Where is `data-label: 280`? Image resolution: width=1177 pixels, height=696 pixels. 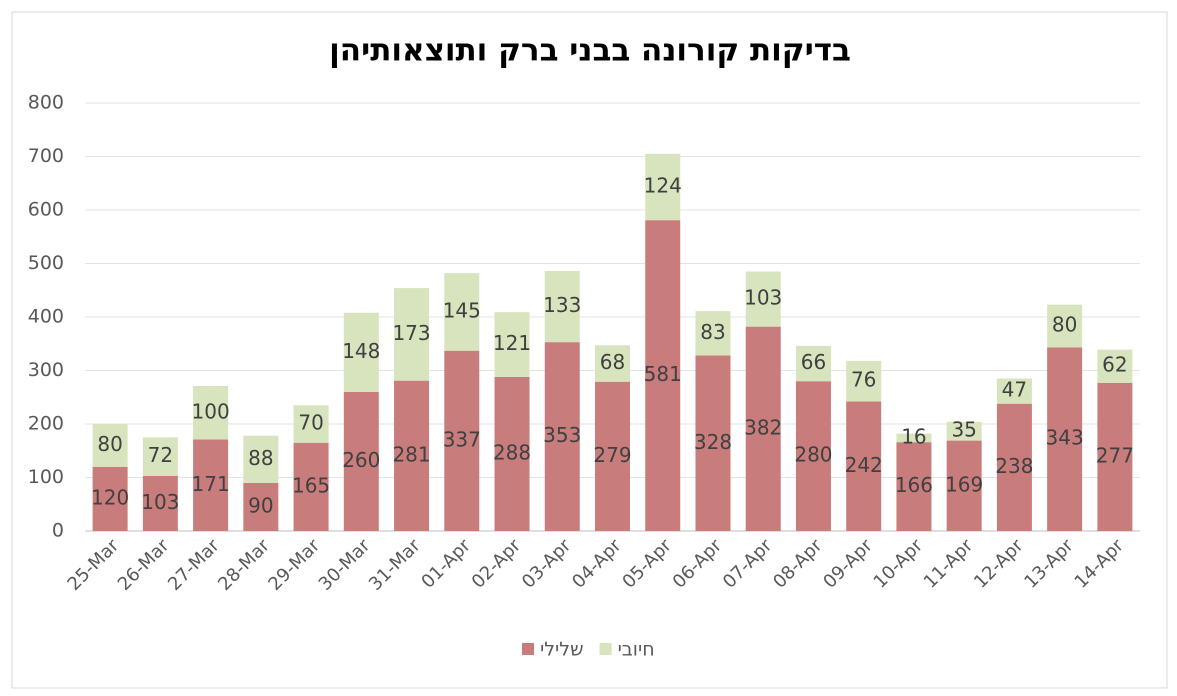 data-label: 280 is located at coordinates (813, 455).